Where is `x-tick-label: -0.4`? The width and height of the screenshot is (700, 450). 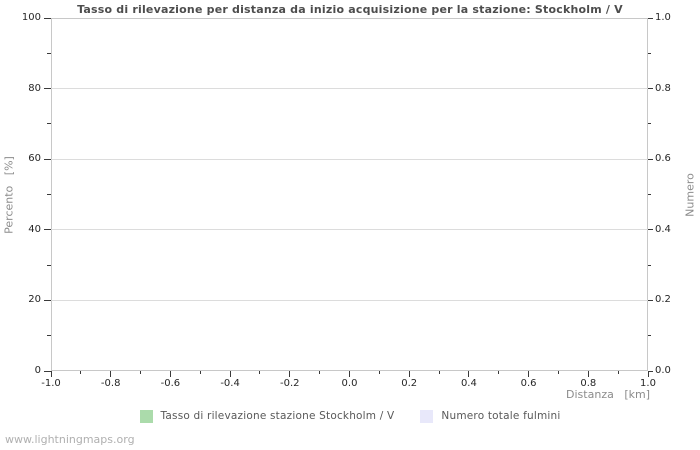 x-tick-label: -0.4 is located at coordinates (230, 383).